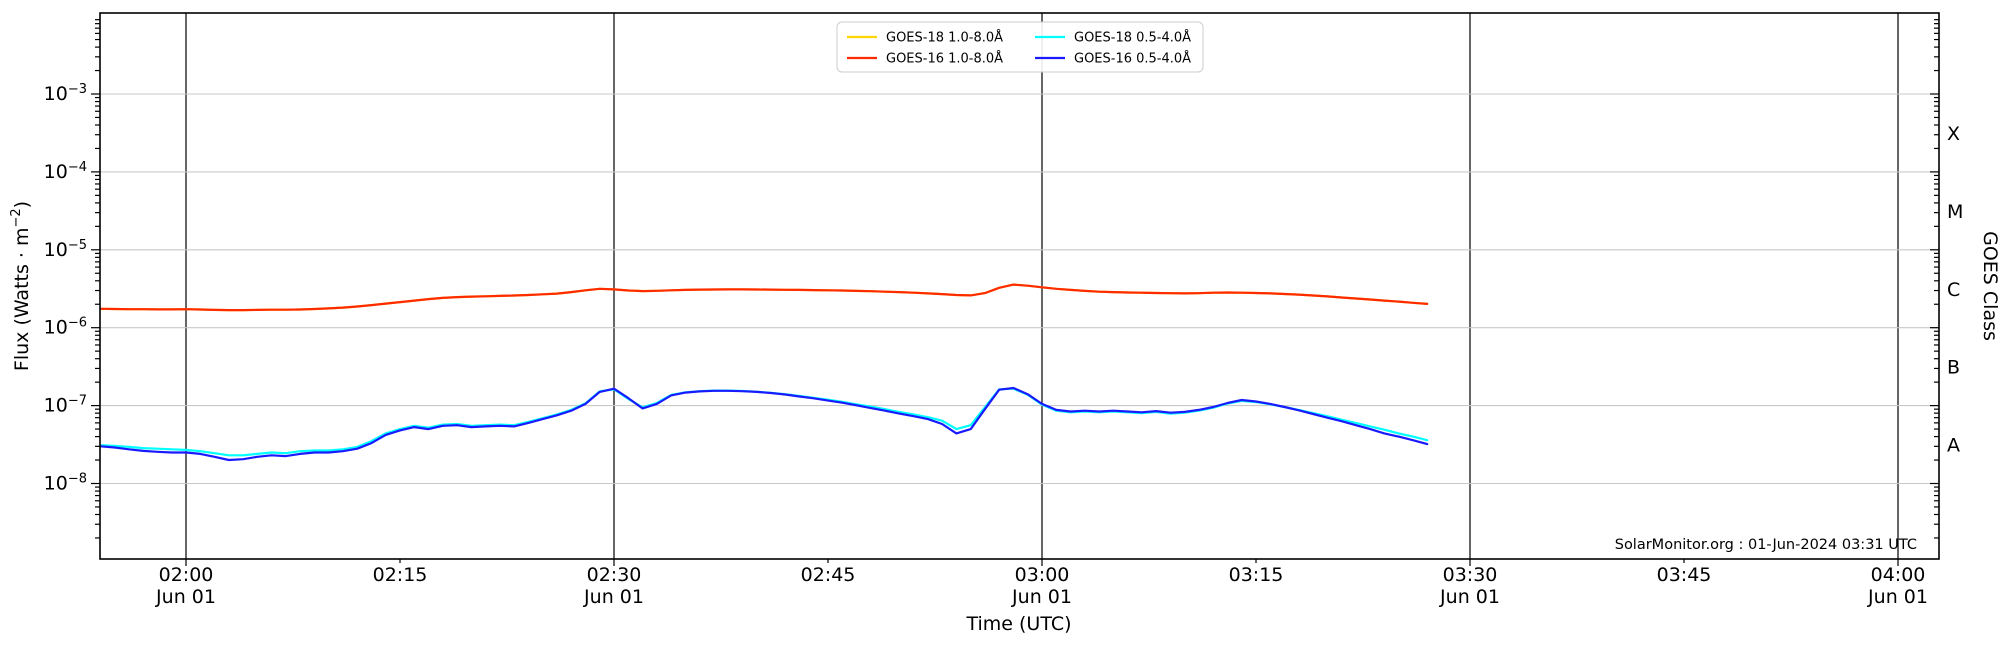 The height and width of the screenshot is (650, 2000). Describe the element at coordinates (1953, 446) in the screenshot. I see `goes-class-letter-A: A` at that location.